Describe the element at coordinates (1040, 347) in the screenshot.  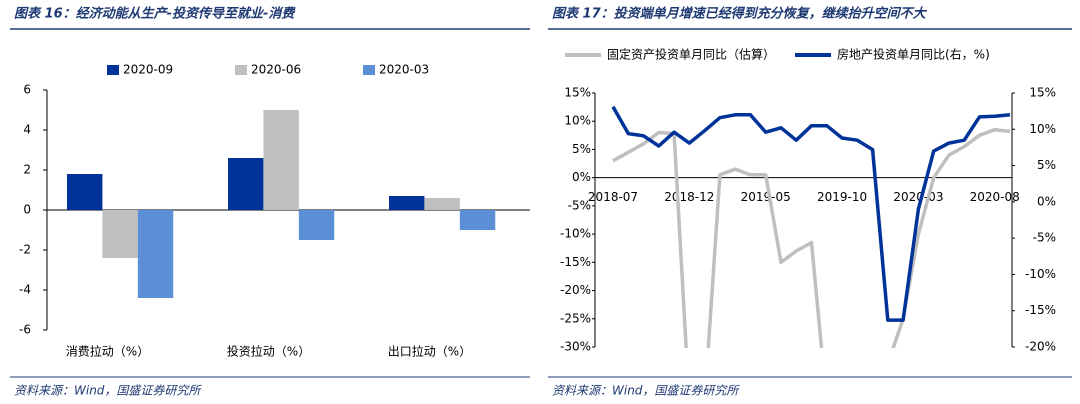
I see `y2-tick-label: -20%` at that location.